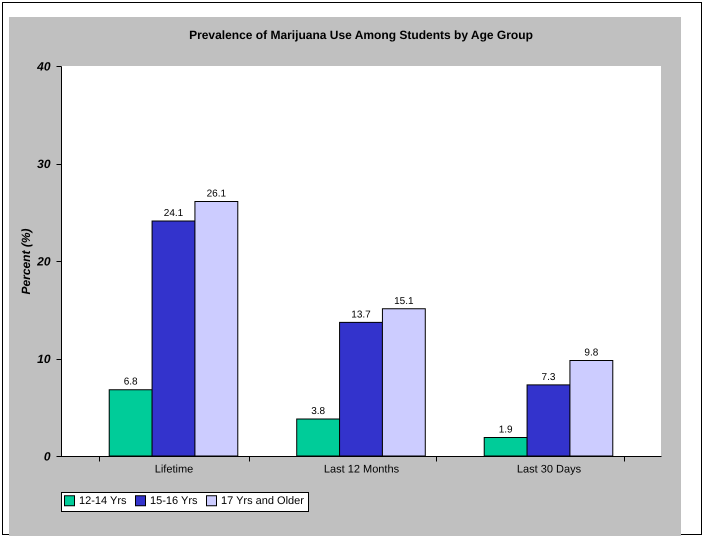 Image resolution: width=710 pixels, height=539 pixels. I want to click on y-tick-label: 20, so click(43, 261).